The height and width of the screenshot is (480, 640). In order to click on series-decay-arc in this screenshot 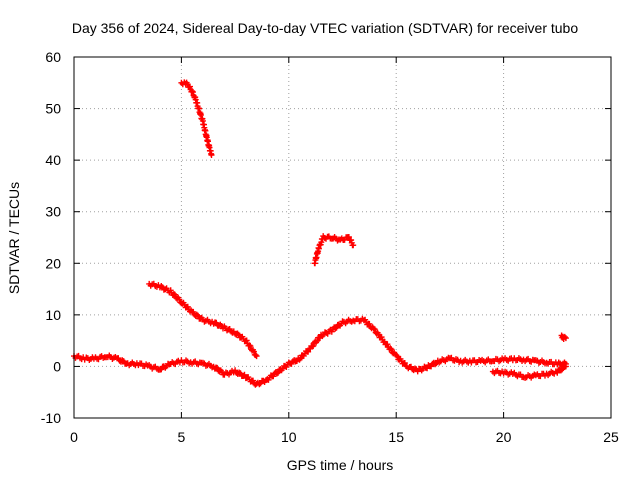, I will do `click(203, 320)`.